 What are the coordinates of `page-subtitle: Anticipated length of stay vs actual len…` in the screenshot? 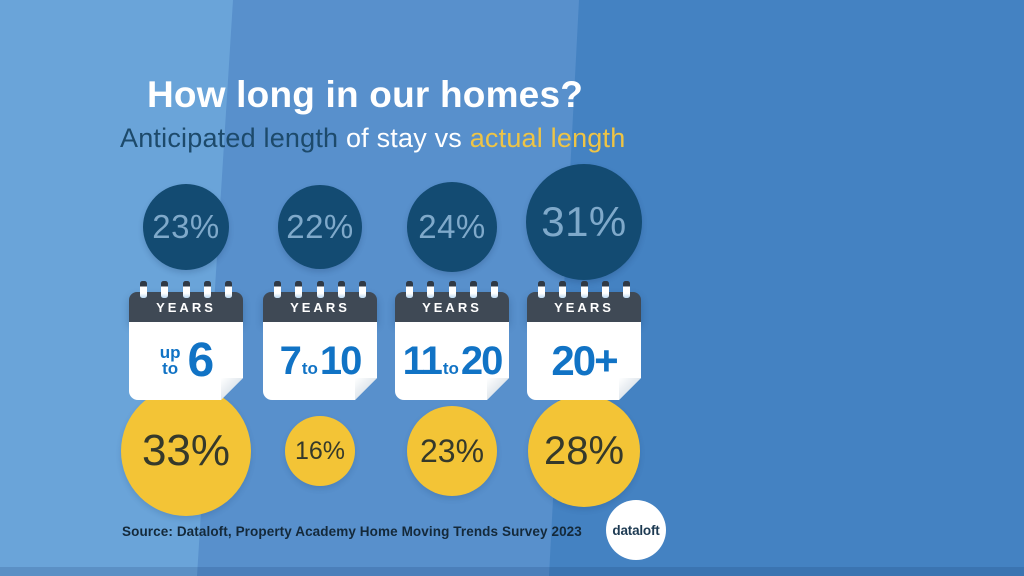 It's located at (372, 138).